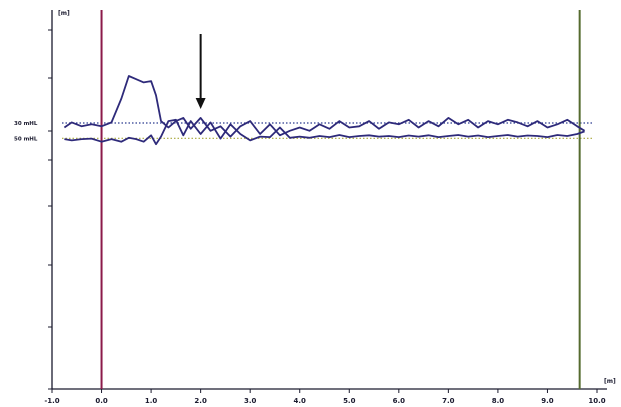 The image size is (621, 407). What do you see at coordinates (64, 13) in the screenshot?
I see `y-unit-label: [m]` at bounding box center [64, 13].